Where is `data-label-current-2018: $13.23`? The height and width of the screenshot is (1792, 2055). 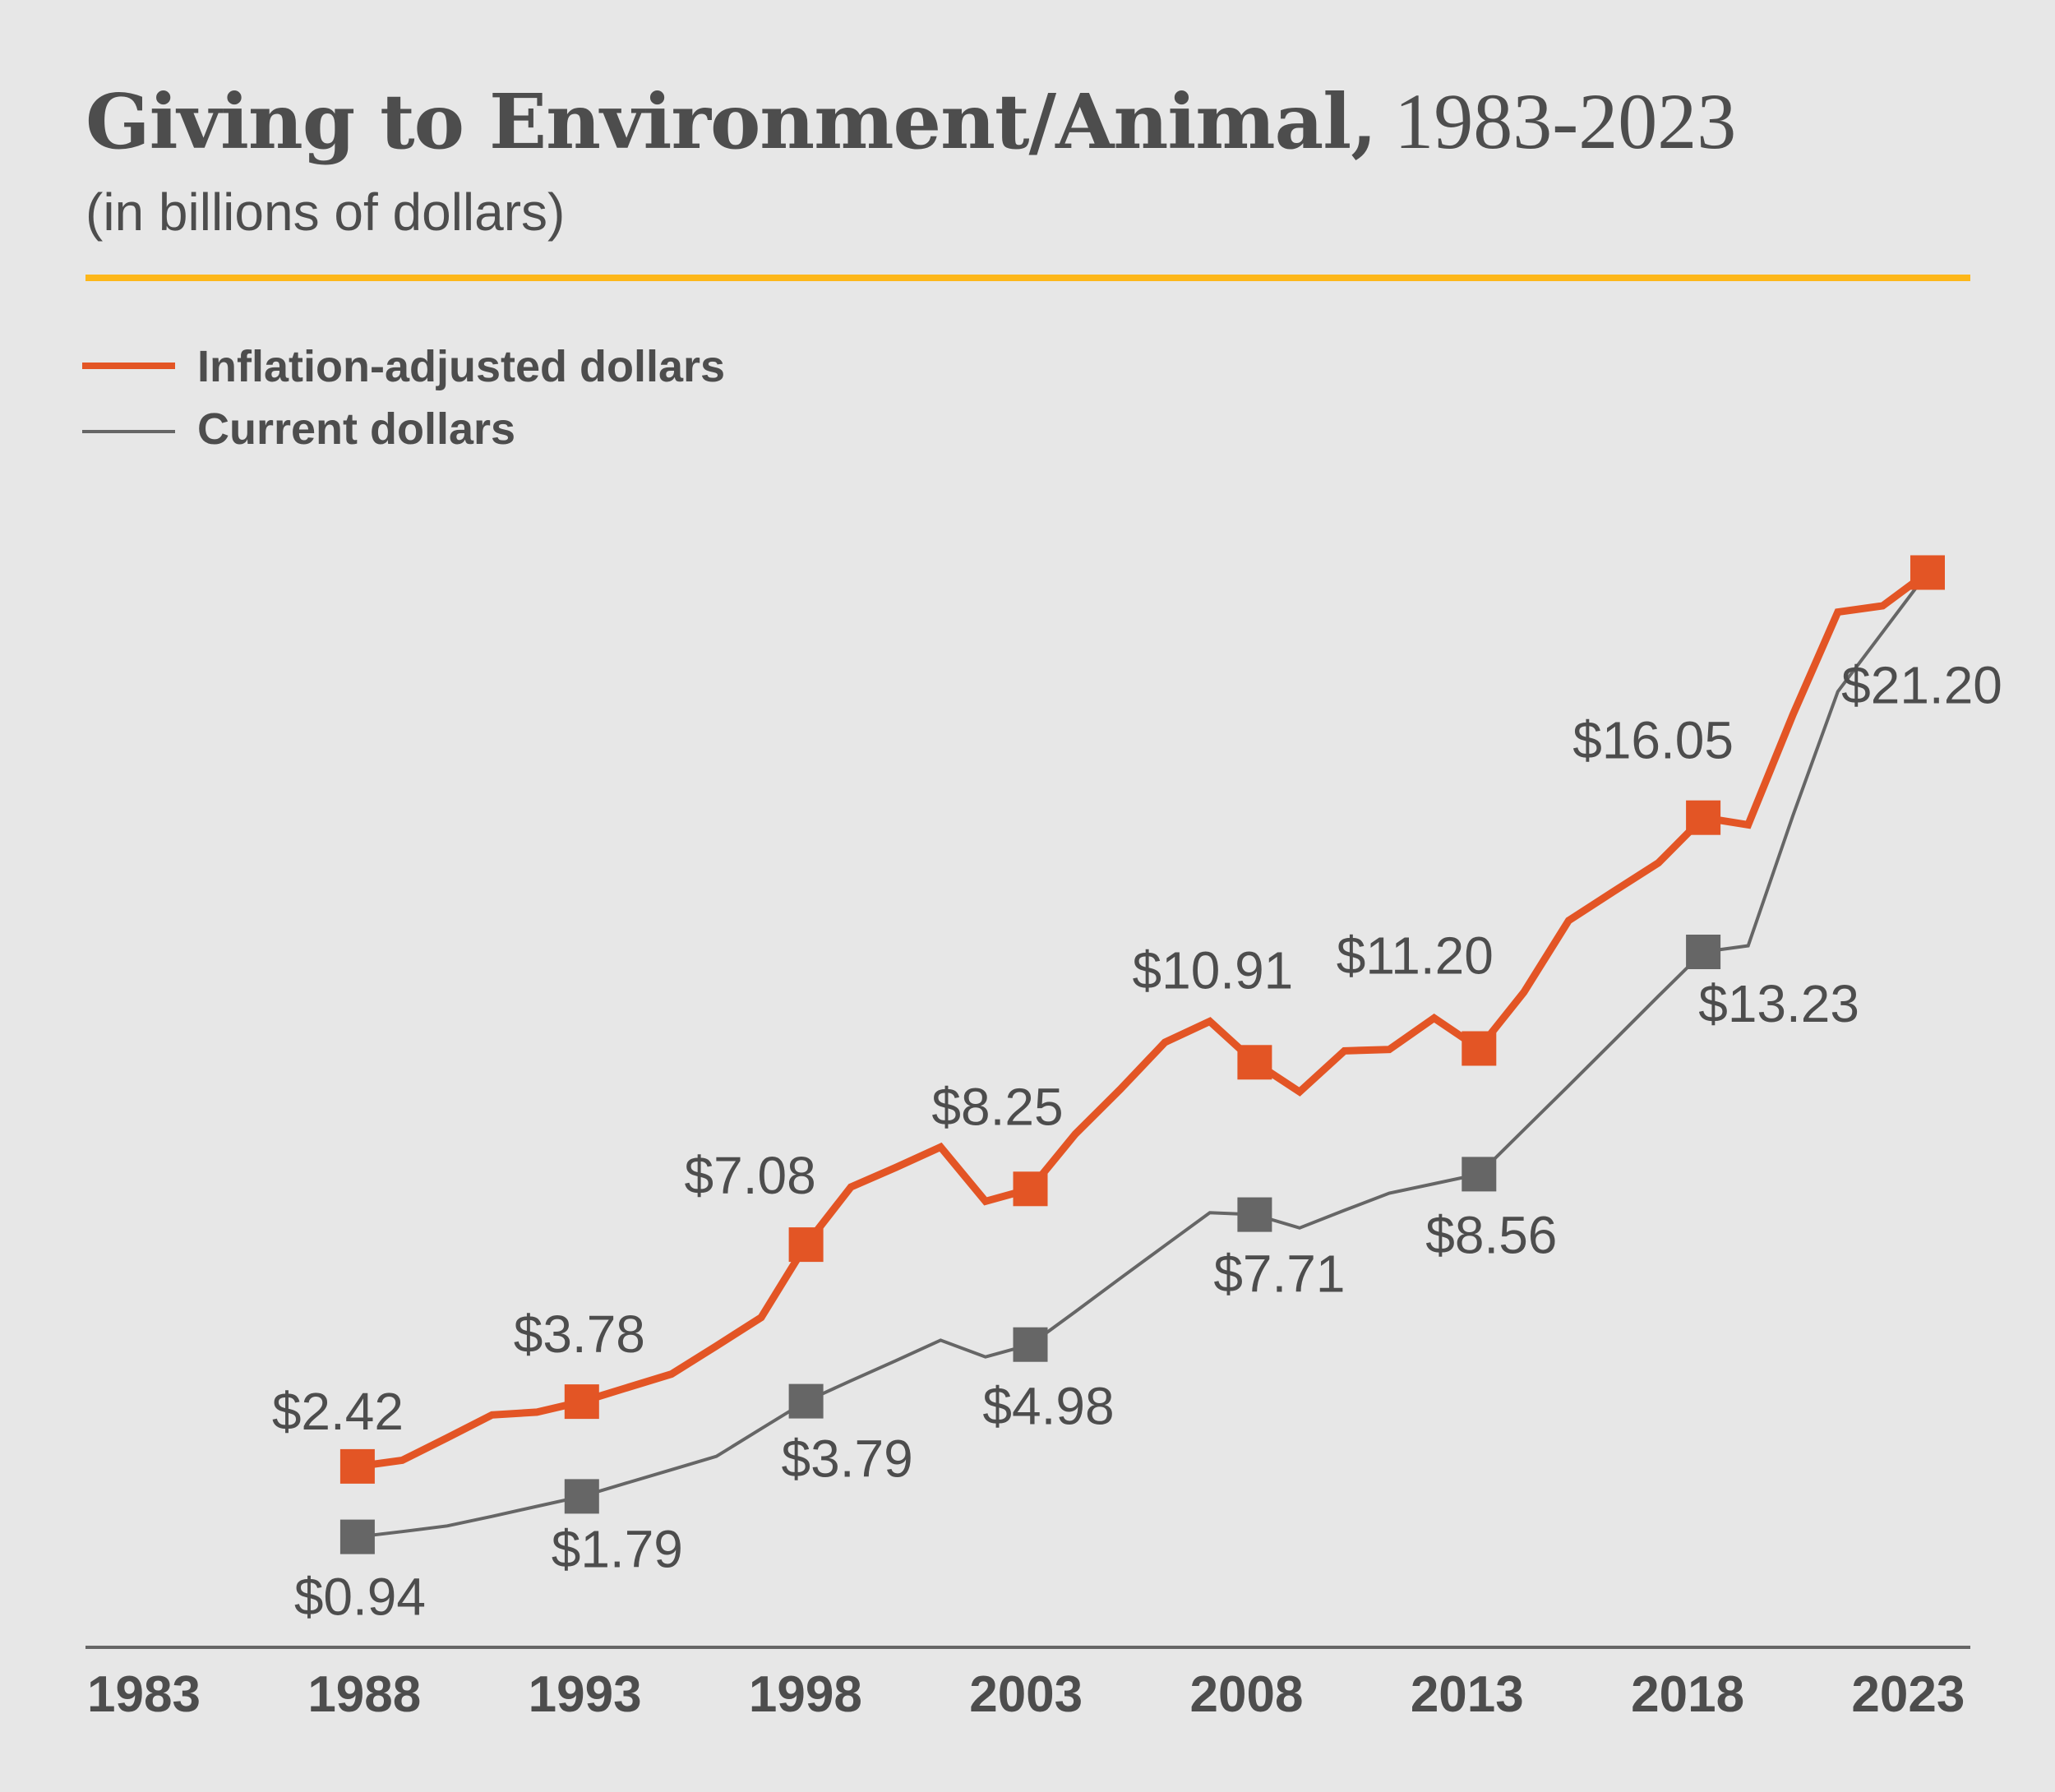
data-label-current-2018: $13.23 is located at coordinates (1779, 1003).